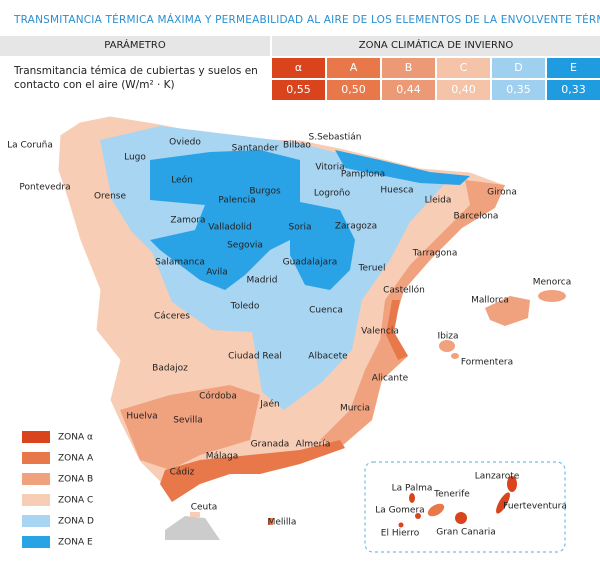 This screenshot has height=564, width=600. I want to click on place-label: Pamplona, so click(363, 175).